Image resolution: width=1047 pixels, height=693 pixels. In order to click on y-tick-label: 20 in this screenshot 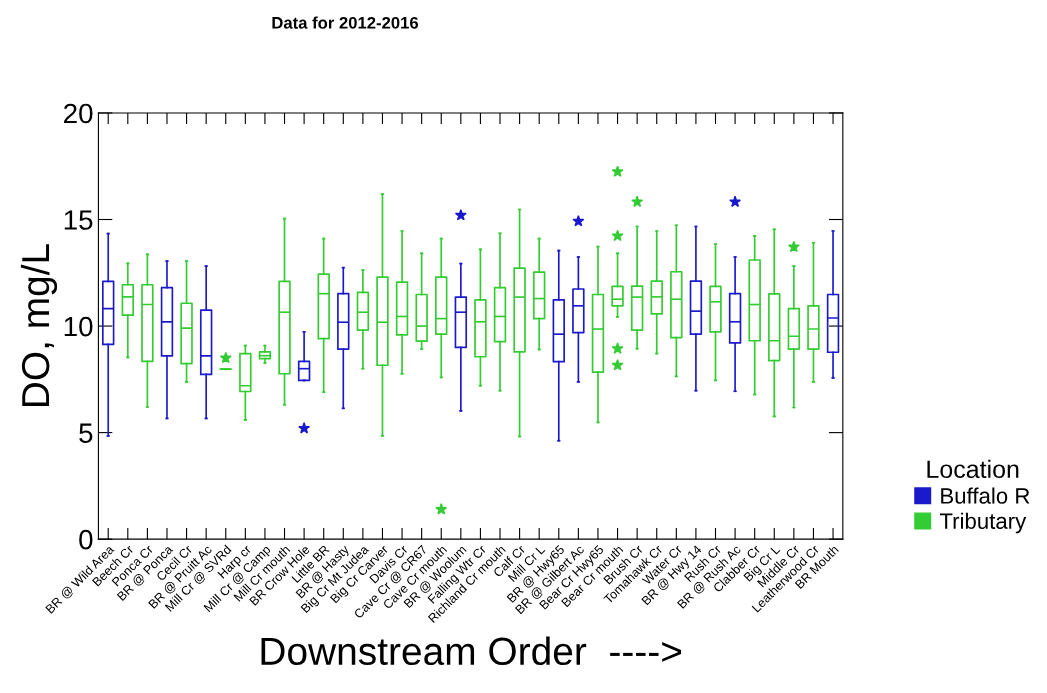, I will do `click(78, 113)`.